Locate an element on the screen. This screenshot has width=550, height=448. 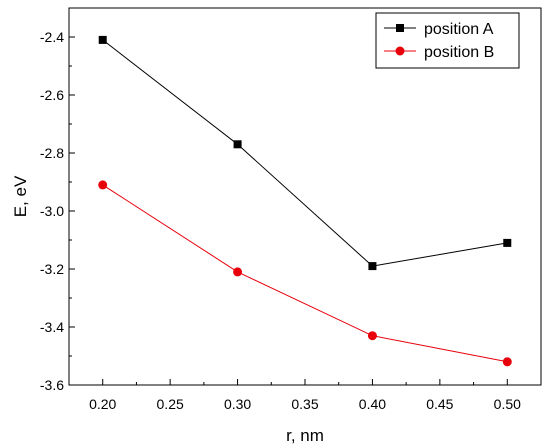
x-tick-label: 0.35 is located at coordinates (304, 404).